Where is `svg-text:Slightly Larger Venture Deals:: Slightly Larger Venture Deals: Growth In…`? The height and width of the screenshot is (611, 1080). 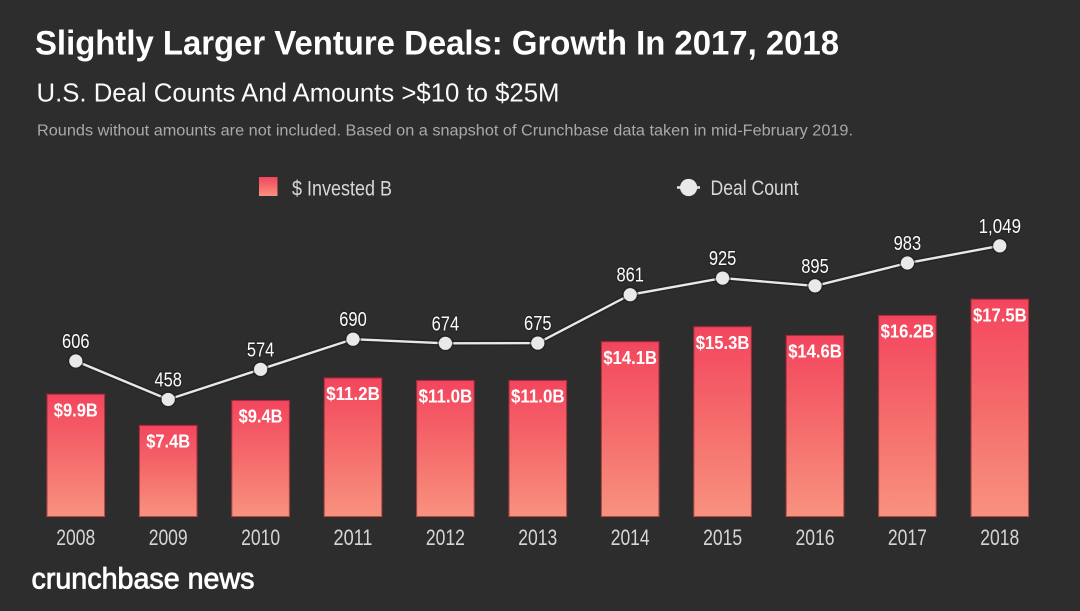 svg-text:Slightly Larger Venture Deals:: Slightly Larger Venture Deals: Growth In… is located at coordinates (437, 44).